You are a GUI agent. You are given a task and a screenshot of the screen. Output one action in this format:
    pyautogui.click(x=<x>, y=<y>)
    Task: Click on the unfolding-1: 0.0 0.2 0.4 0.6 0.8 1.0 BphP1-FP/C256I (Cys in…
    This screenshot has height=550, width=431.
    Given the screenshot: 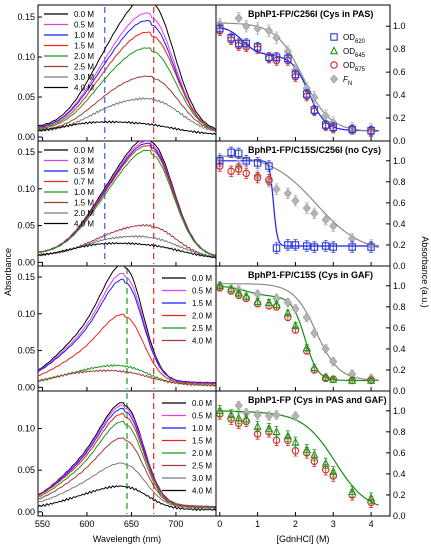 What is the action you would take?
    pyautogui.click(x=310, y=75)
    